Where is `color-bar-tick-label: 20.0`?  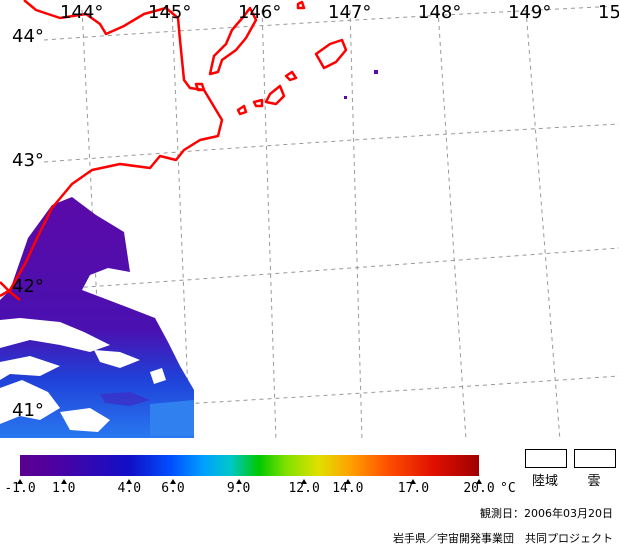 color-bar-tick-label: 20.0 is located at coordinates (479, 488).